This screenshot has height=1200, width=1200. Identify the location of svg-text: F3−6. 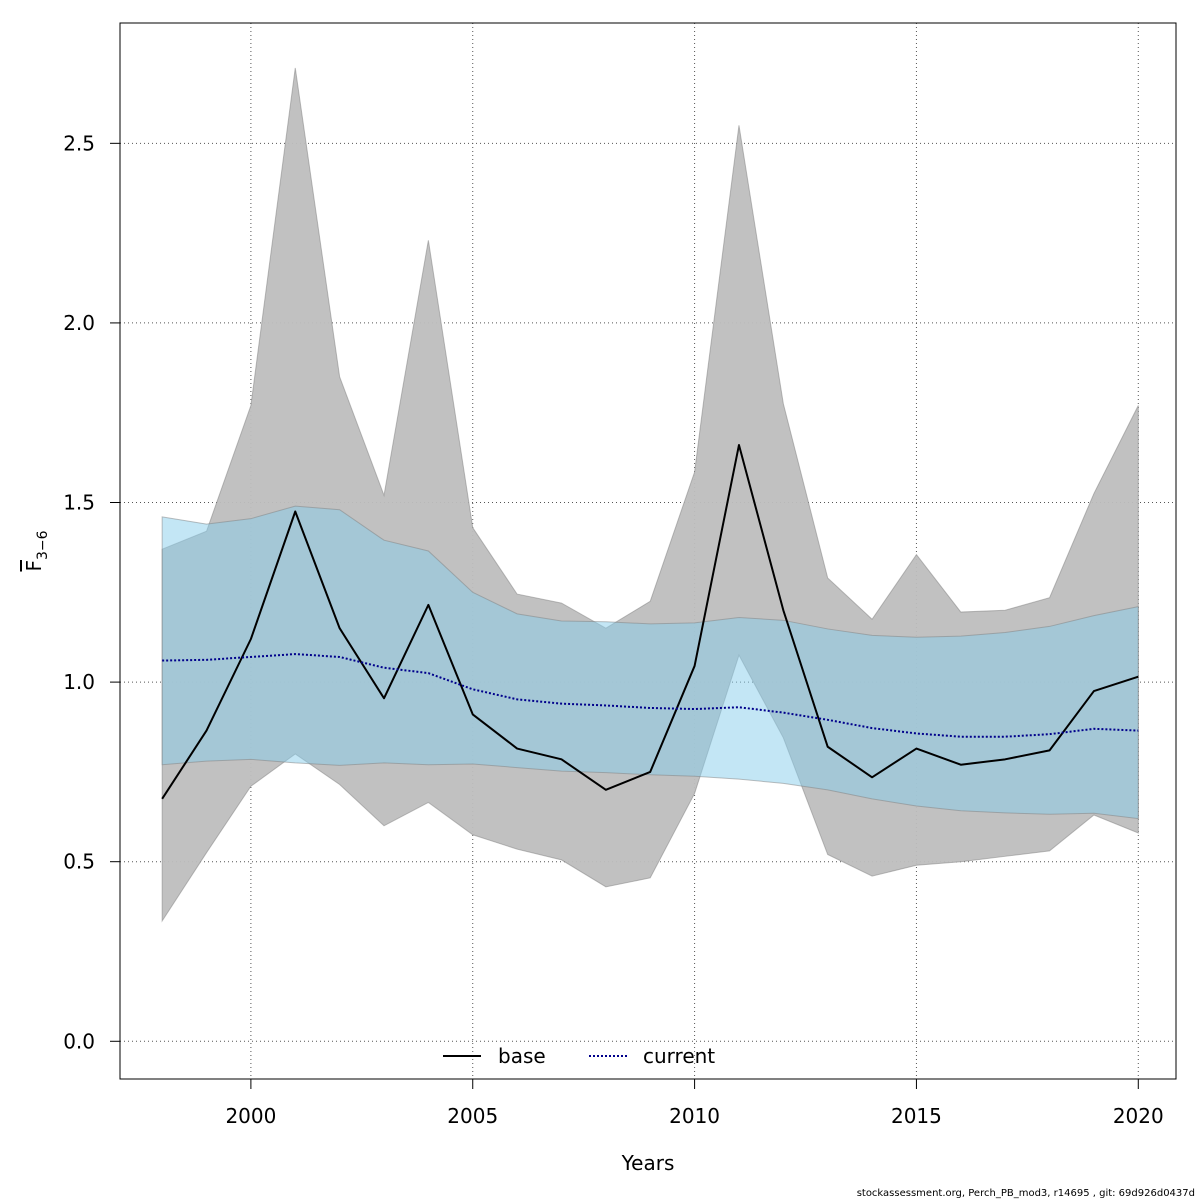
(36, 550).